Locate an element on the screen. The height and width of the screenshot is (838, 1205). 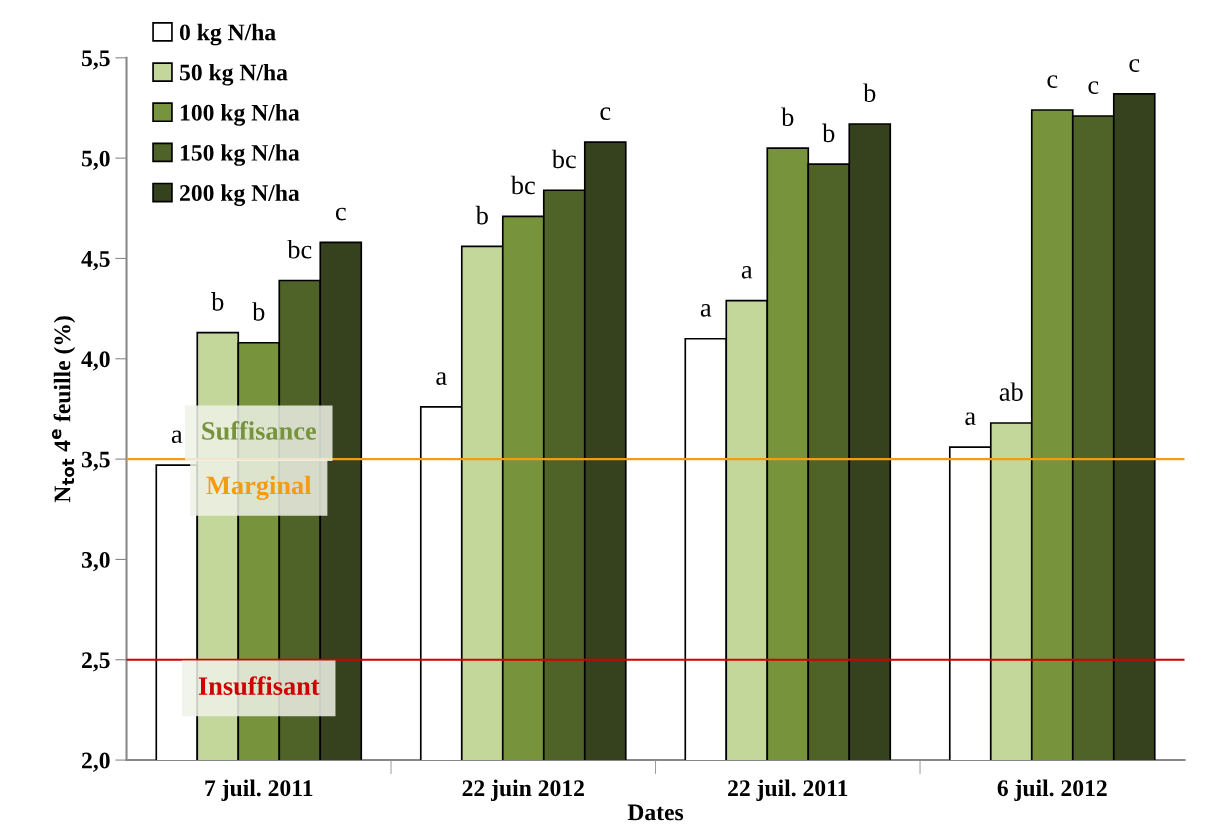
legend-label: 200 kg N/ha is located at coordinates (240, 195).